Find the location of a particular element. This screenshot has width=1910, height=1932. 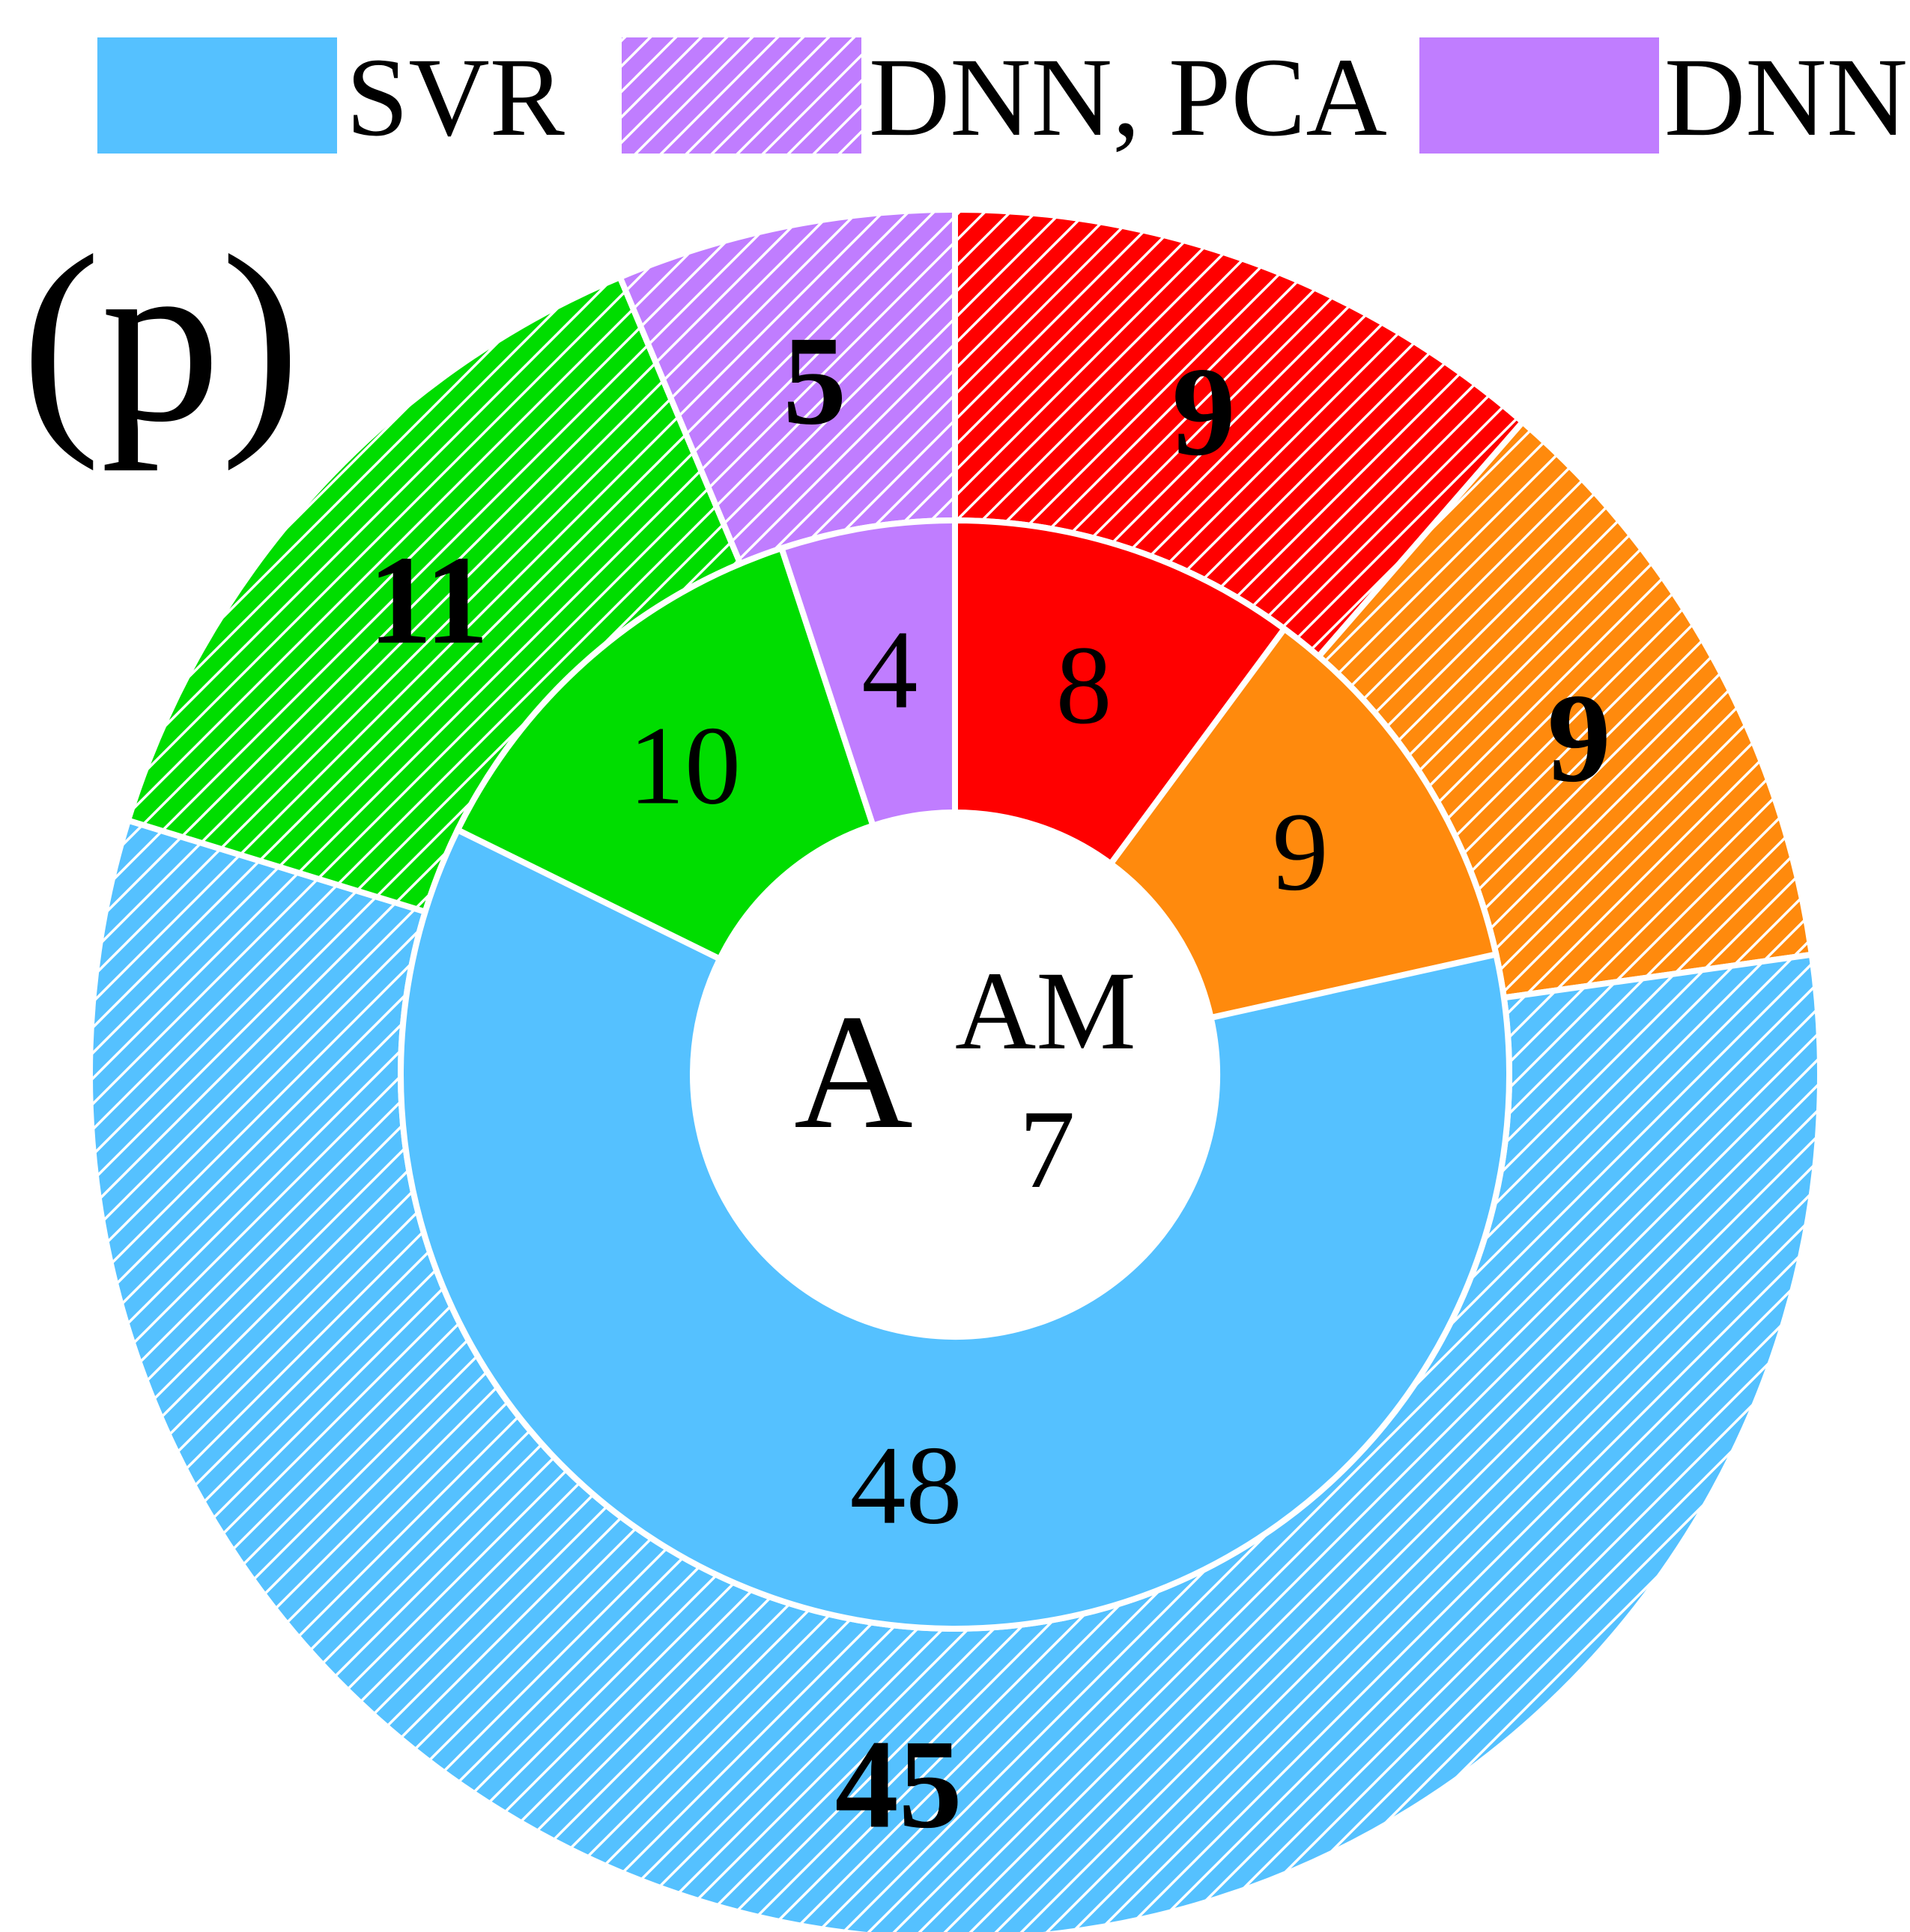

legend-label-2: DNN is located at coordinates (1786, 97).